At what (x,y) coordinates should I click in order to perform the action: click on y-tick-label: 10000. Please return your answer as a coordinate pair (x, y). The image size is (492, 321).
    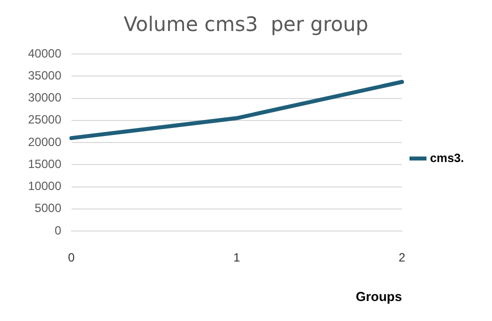
    Looking at the image, I should click on (45, 186).